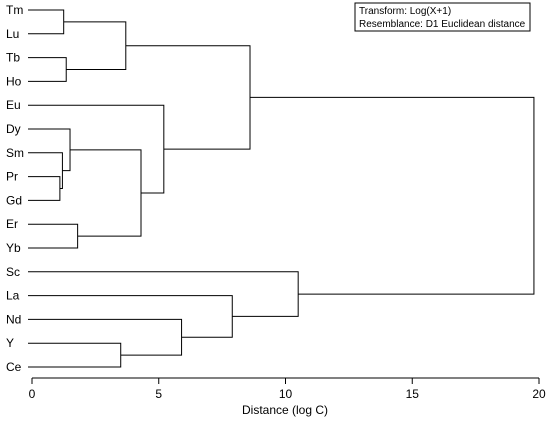  What do you see at coordinates (13, 58) in the screenshot?
I see `leaf-label-tb: Tb` at bounding box center [13, 58].